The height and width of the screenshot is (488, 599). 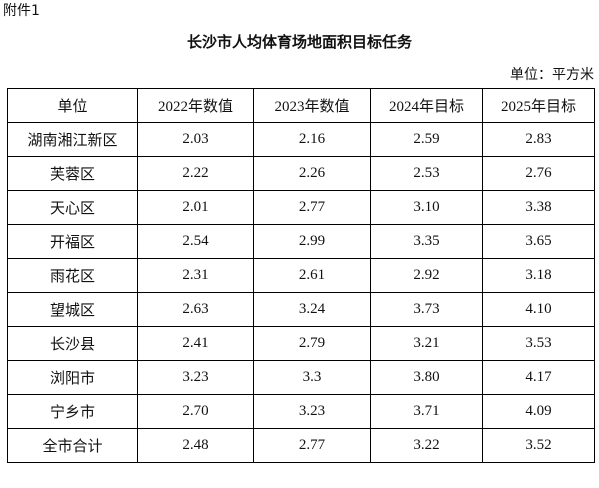 I want to click on cell-2025-target: 2.76, so click(x=538, y=173).